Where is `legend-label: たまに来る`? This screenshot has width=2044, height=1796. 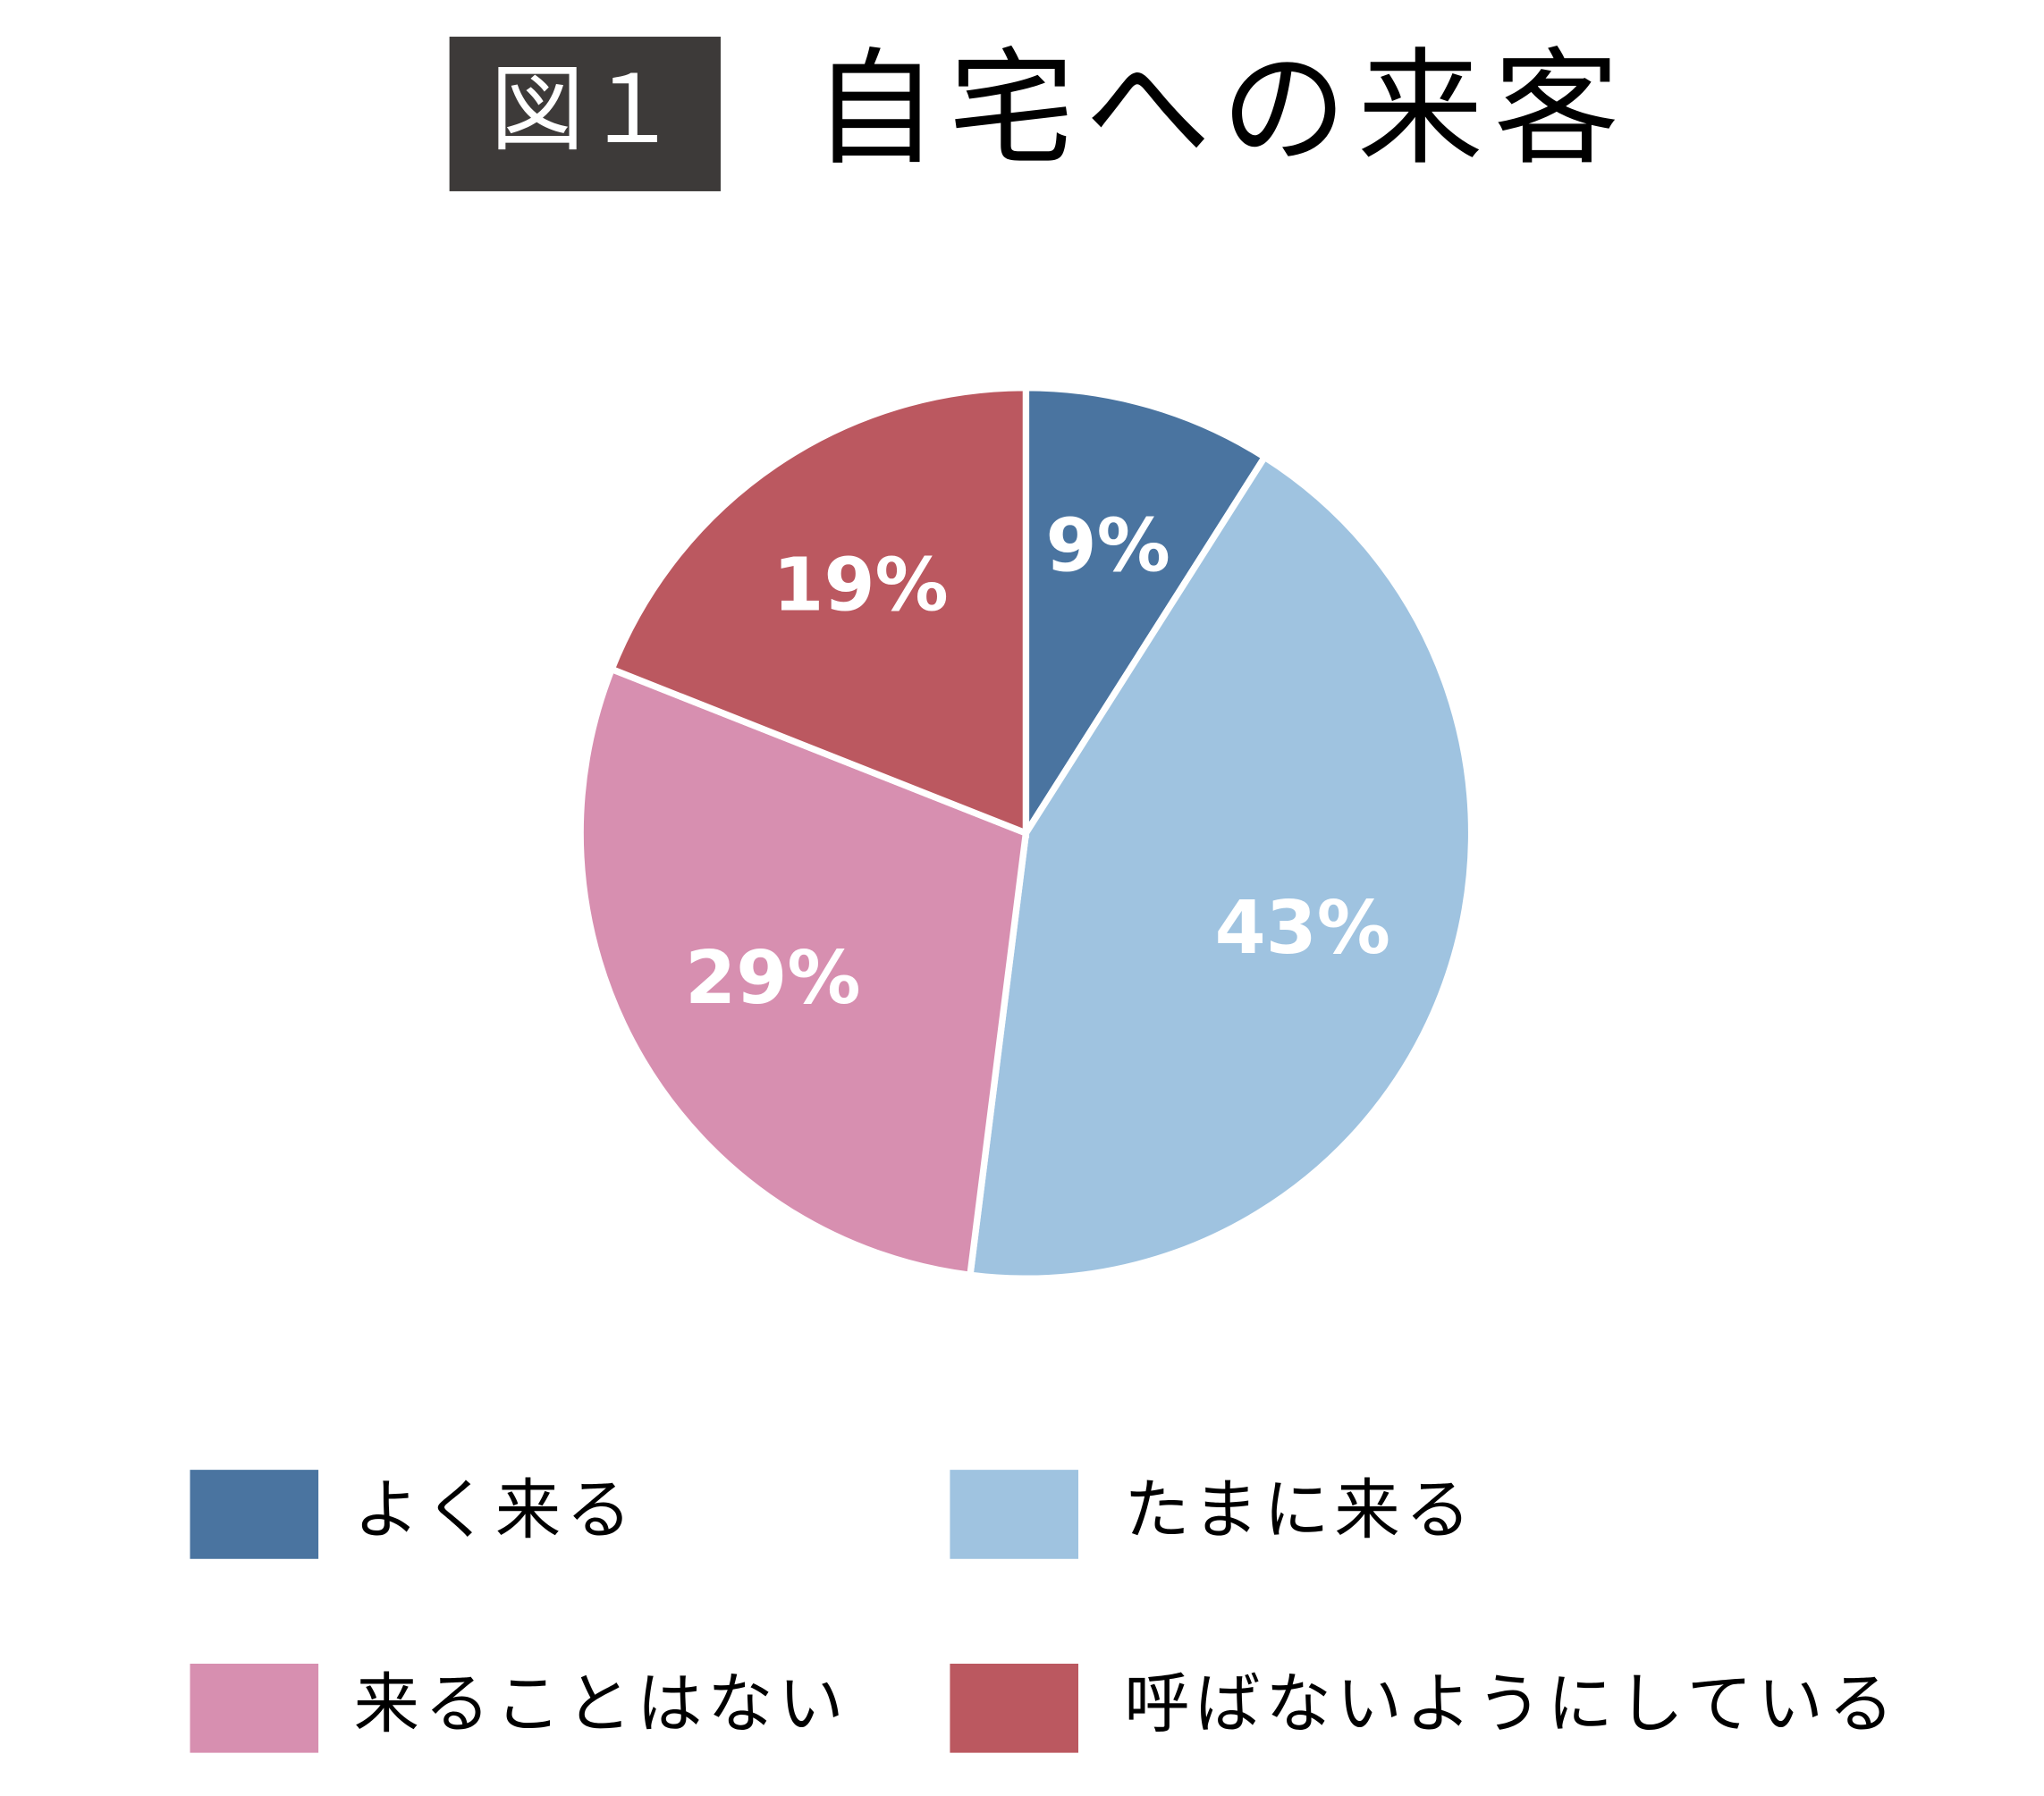 legend-label: たまに来る is located at coordinates (1299, 1510).